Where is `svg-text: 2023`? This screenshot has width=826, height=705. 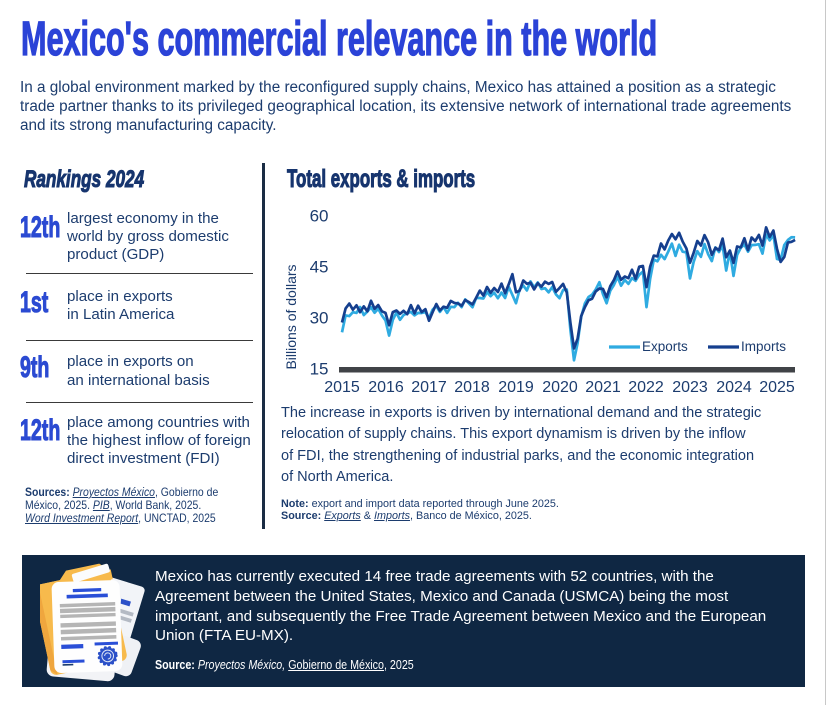
svg-text: 2023 is located at coordinates (690, 387).